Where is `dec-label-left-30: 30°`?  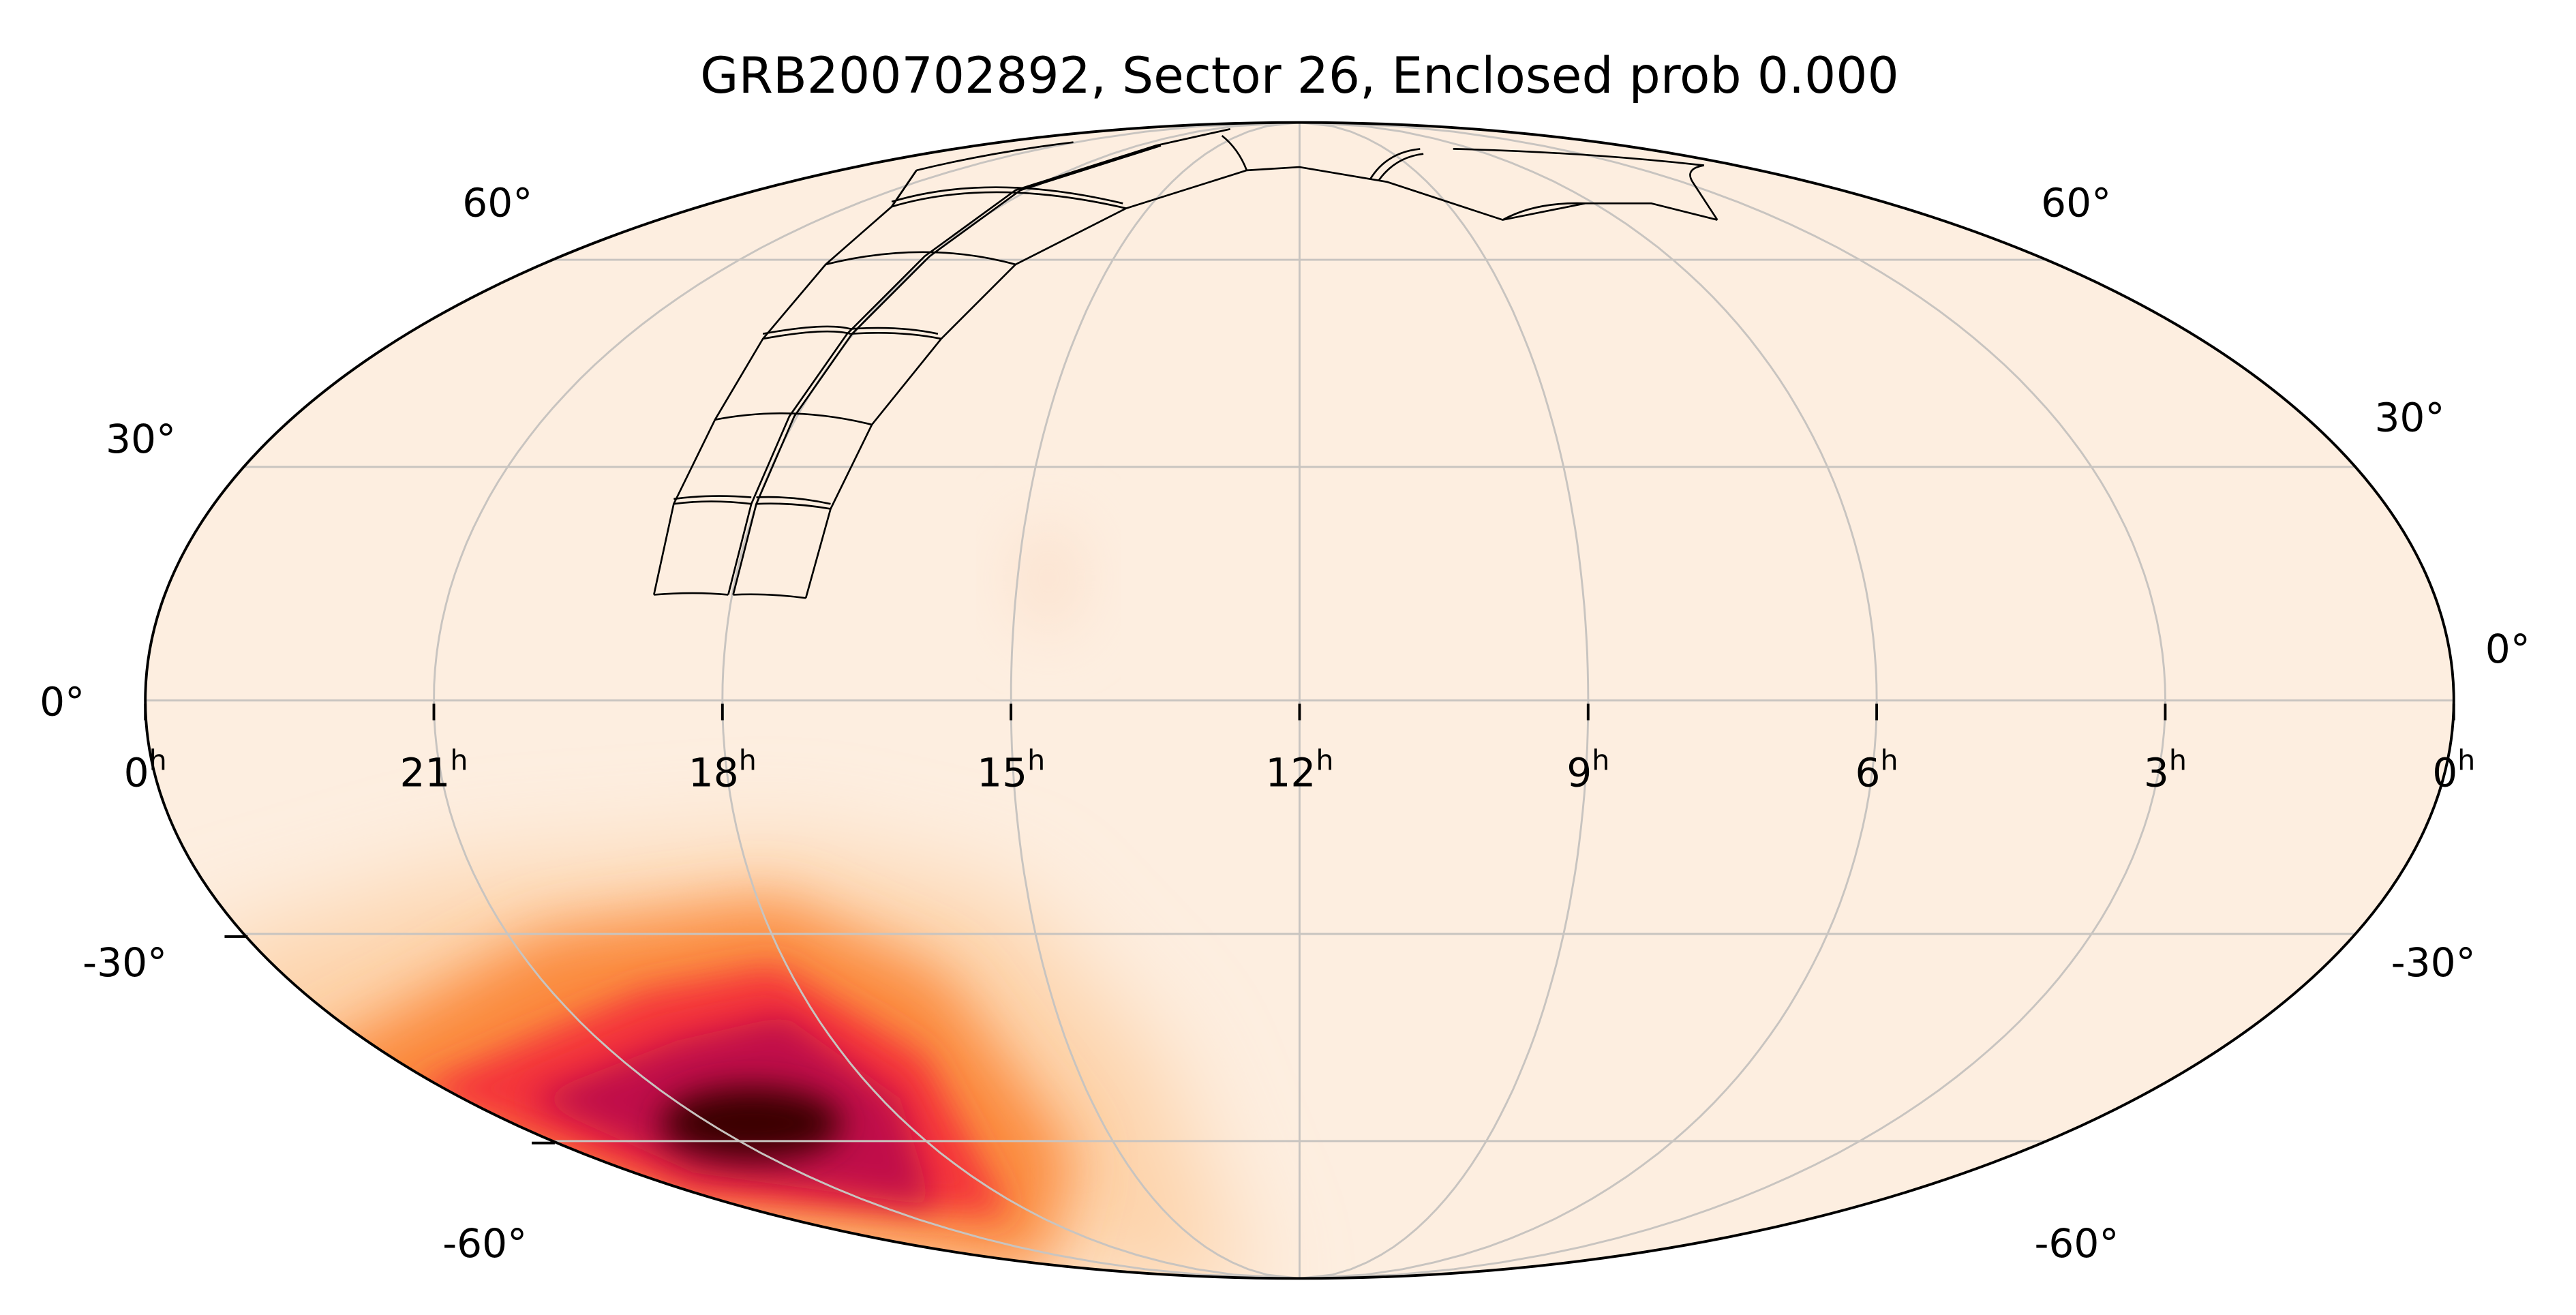 dec-label-left-30: 30° is located at coordinates (141, 439).